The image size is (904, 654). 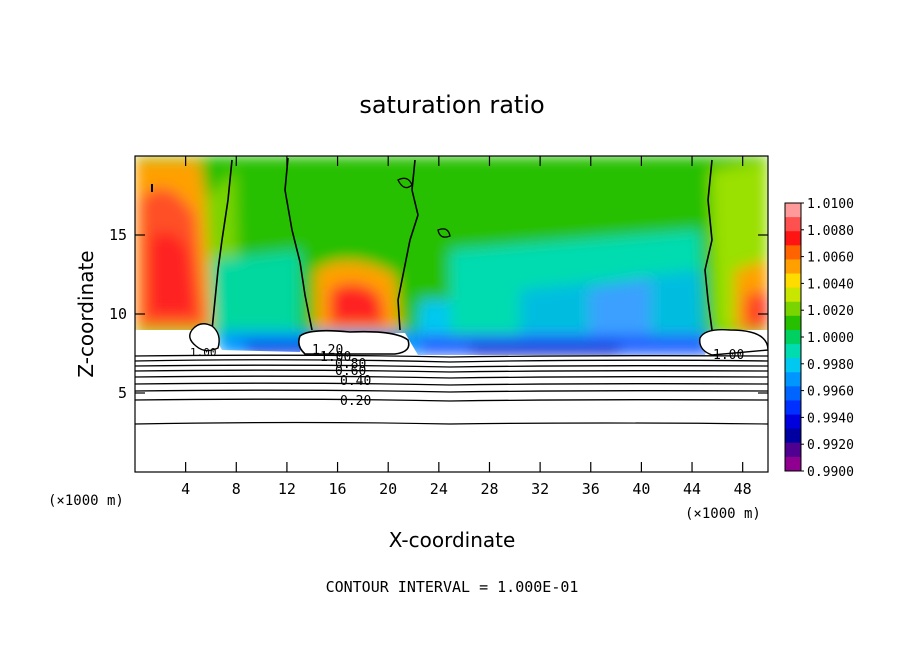 What do you see at coordinates (236, 489) in the screenshot?
I see `x-tick-label: 8` at bounding box center [236, 489].